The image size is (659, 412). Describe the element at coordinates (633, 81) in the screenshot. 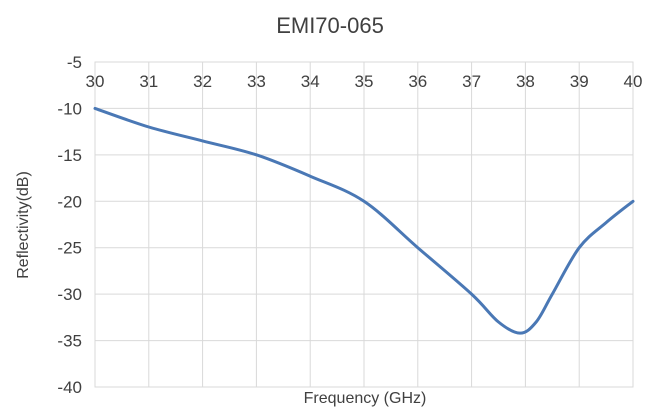

I see `x-tick-label: 40` at that location.